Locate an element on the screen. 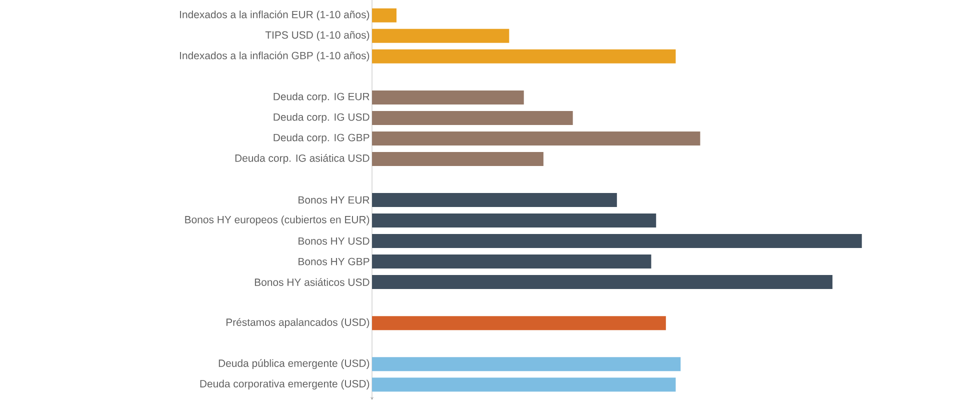 This screenshot has height=400, width=960. y-tick-label: Indexados a la inflación GBP (1-10 años) is located at coordinates (275, 56).